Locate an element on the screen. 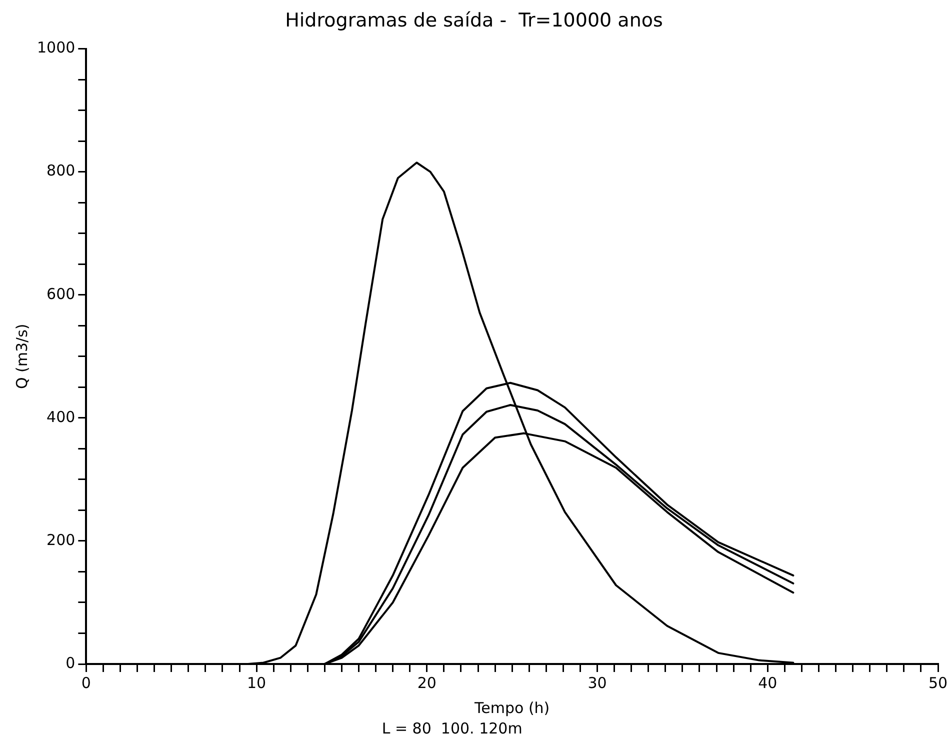  y-tick-label: 200 is located at coordinates (61, 539).